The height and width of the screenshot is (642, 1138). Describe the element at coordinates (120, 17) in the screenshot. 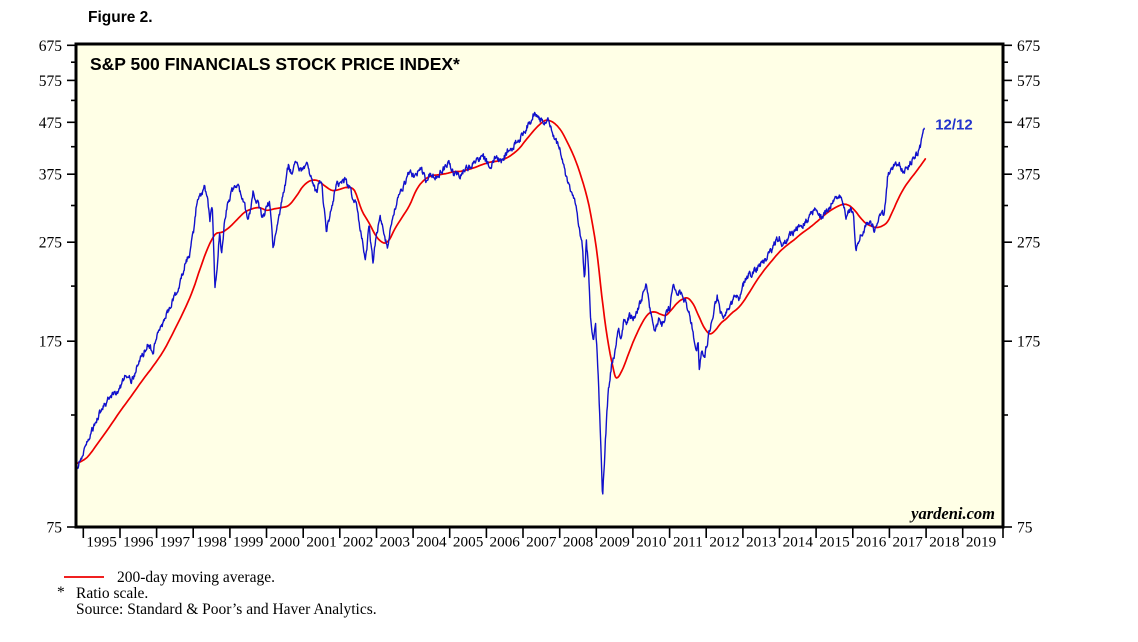

I see `figure-label: Figure 2.` at that location.